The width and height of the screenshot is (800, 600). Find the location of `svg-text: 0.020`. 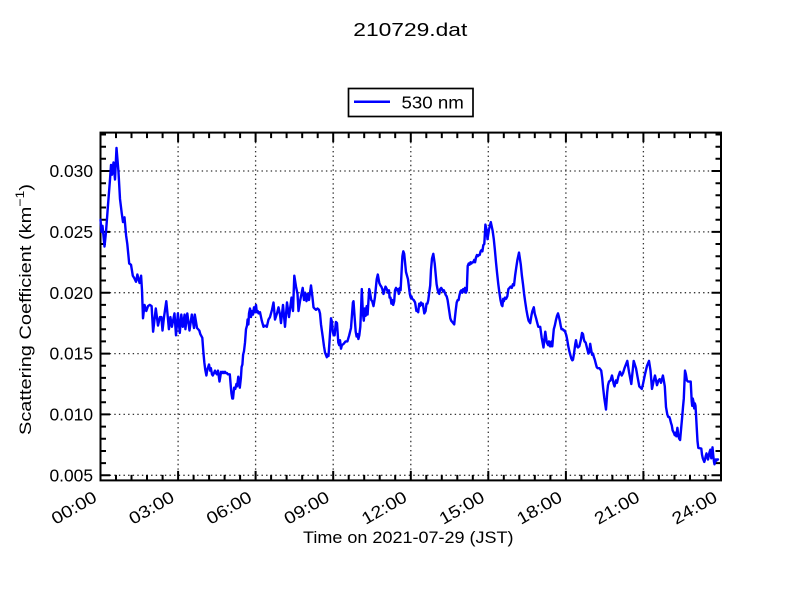

svg-text: 0.020 is located at coordinates (71, 293).